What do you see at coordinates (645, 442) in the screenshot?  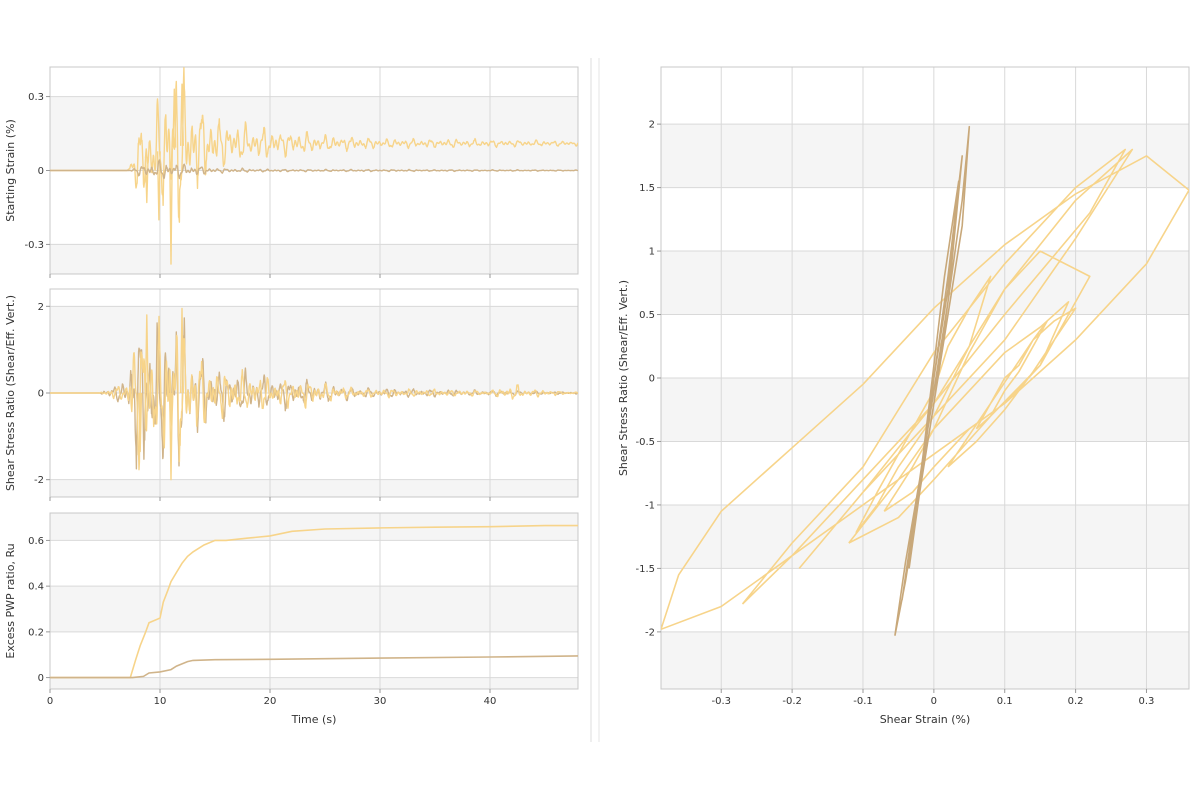 I see `y-tick-label: -0.5` at bounding box center [645, 442].